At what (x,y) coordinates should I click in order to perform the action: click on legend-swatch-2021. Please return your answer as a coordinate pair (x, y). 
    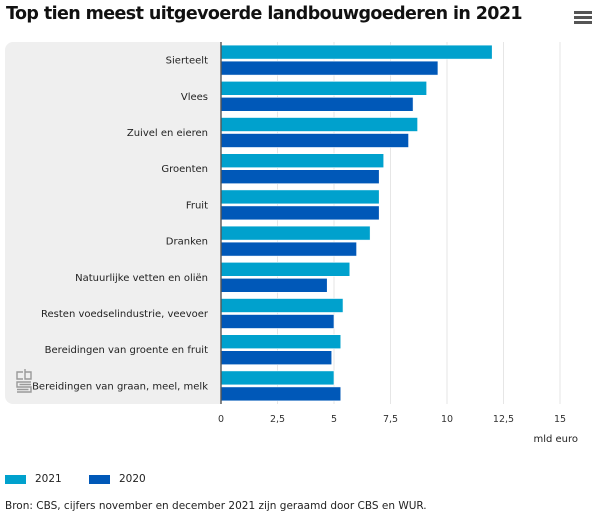
    Looking at the image, I should click on (15, 479).